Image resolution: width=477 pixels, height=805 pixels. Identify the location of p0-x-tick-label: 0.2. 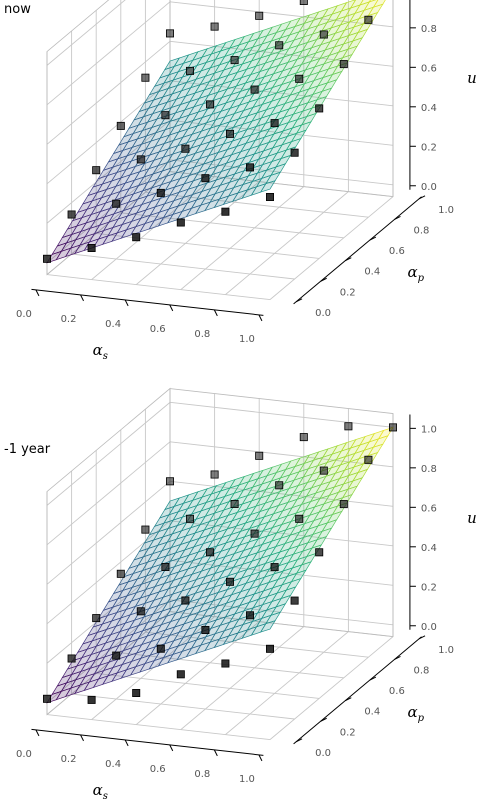
(69, 319).